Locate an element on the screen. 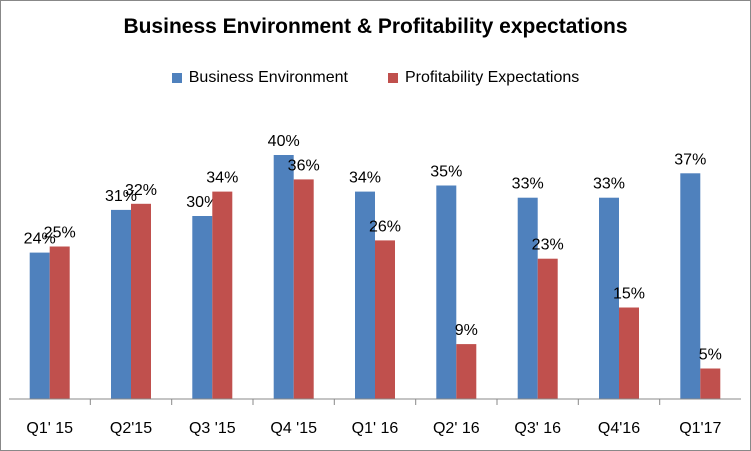 The width and height of the screenshot is (751, 451). data-label-profitability-expectations-7: 15% is located at coordinates (629, 294).